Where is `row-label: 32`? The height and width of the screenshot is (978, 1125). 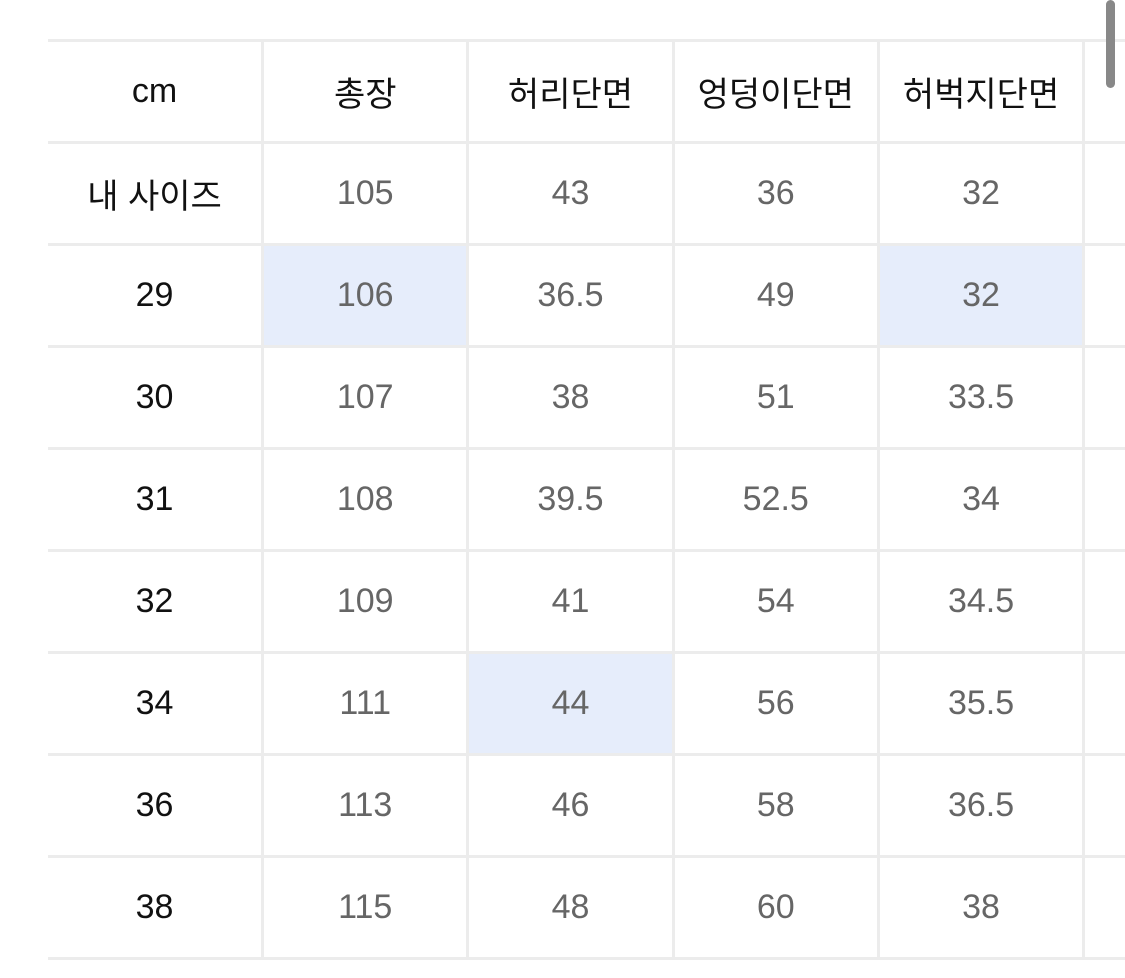 row-label: 32 is located at coordinates (155, 601).